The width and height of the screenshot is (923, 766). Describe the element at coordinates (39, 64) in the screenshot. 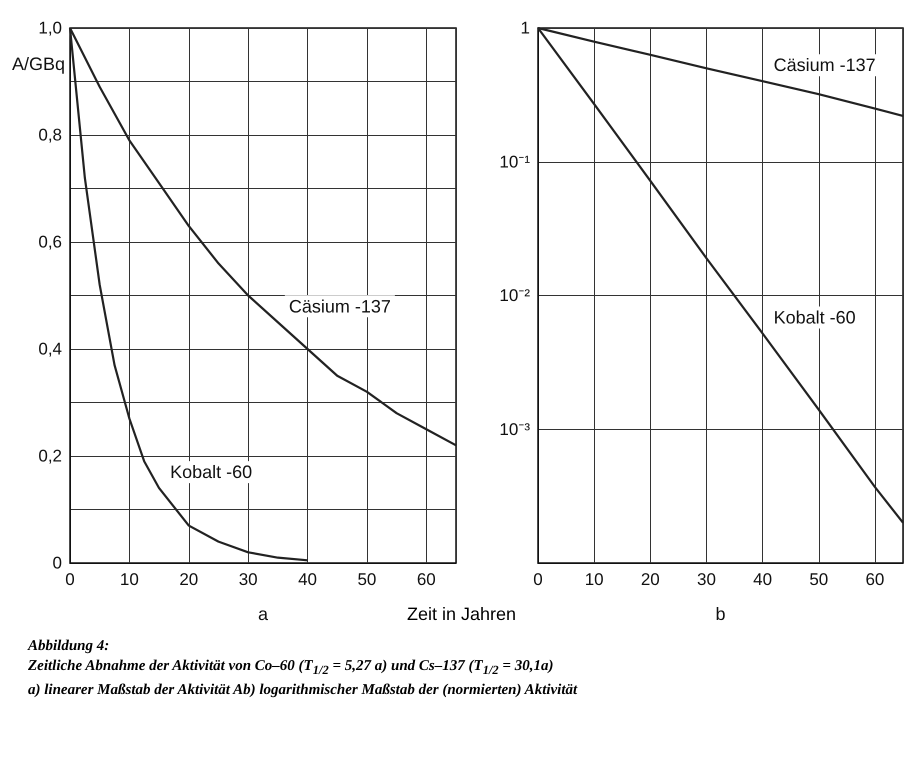

I see `y-axis-title: A/GBq` at that location.